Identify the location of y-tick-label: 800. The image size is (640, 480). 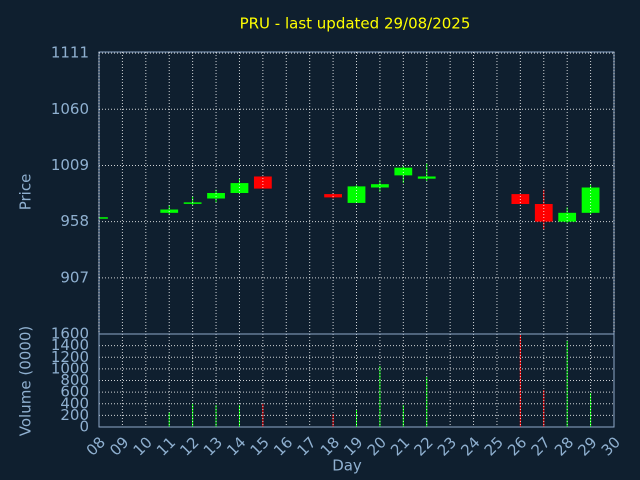
(74, 380).